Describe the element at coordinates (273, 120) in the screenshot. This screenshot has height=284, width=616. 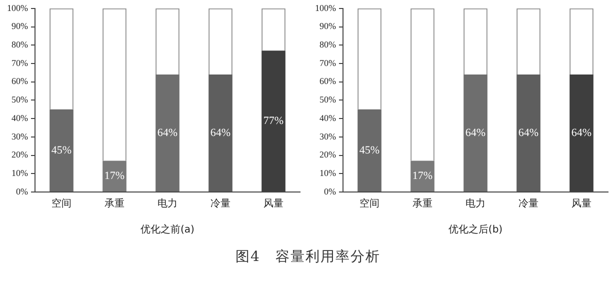
I see `data-label: 77%` at that location.